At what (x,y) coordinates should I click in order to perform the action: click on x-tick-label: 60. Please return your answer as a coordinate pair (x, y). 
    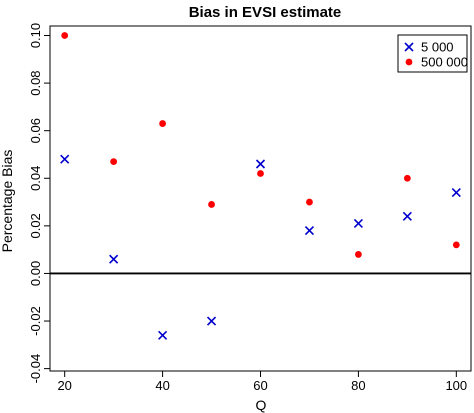
    Looking at the image, I should click on (260, 385).